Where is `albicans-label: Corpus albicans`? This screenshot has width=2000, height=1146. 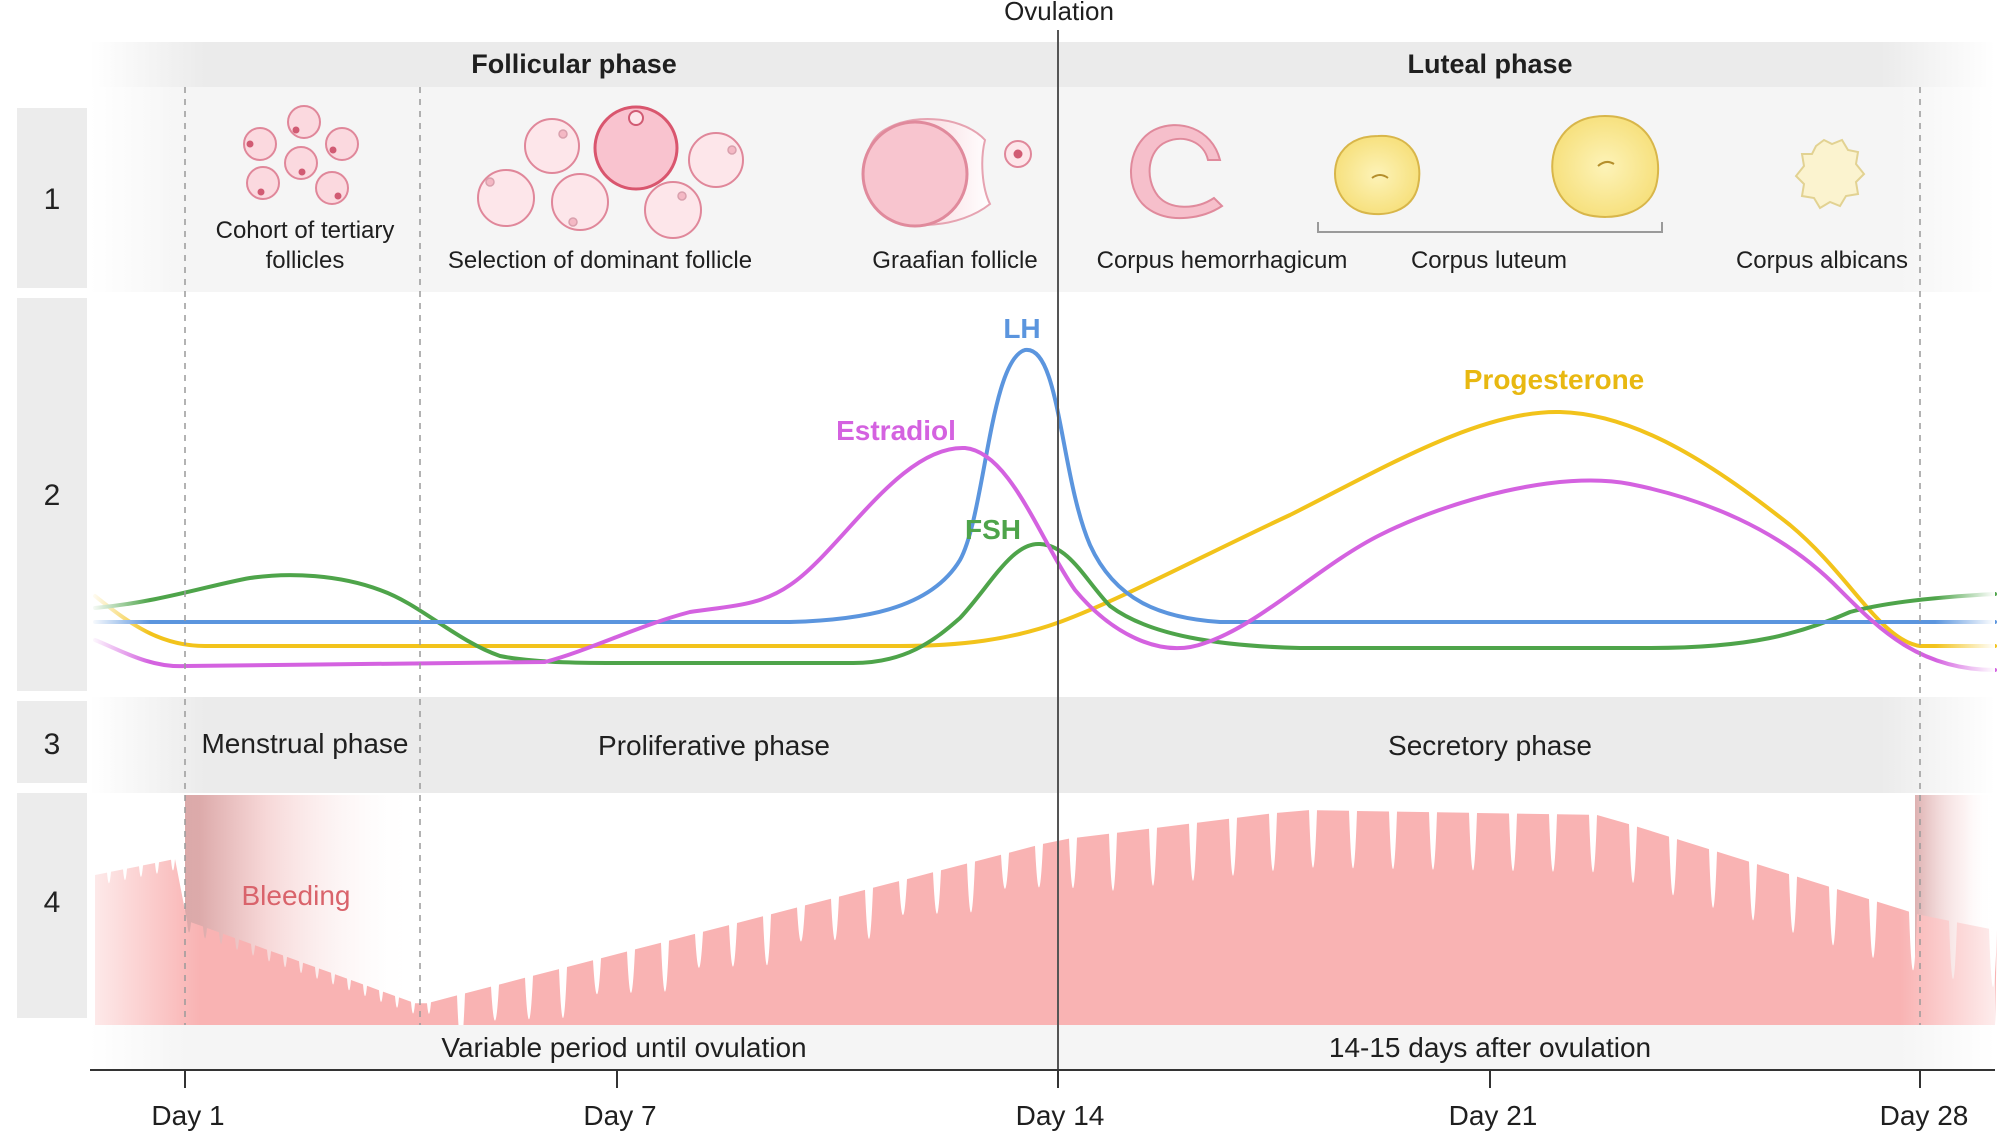
albicans-label: Corpus albicans is located at coordinates (1822, 260).